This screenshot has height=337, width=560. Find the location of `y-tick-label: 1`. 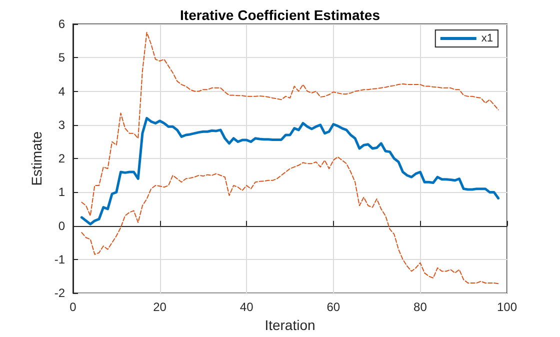

y-tick-label: 1 is located at coordinates (62, 192).